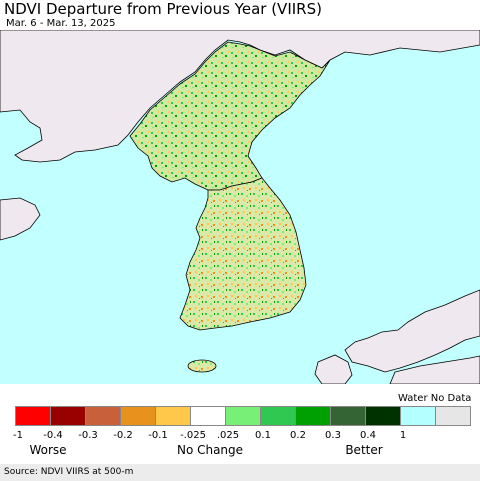  I want to click on legend-tick-label: 0.1, so click(263, 435).